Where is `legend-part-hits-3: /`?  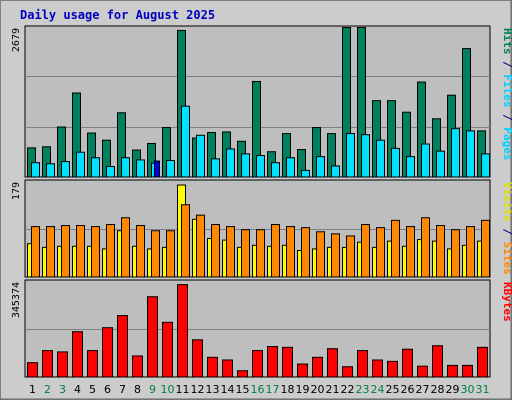 legend-part-hits-3: / is located at coordinates (506, 118).